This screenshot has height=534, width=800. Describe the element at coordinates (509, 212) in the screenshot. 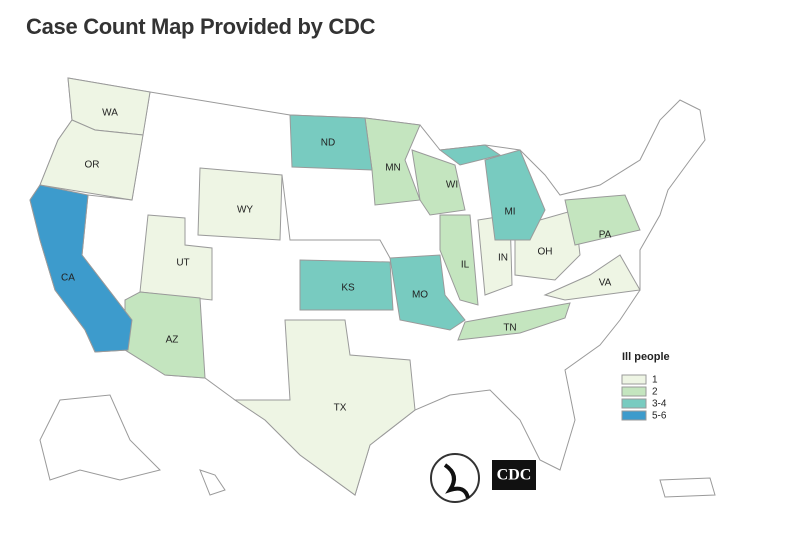

I see `state-label: MI` at that location.